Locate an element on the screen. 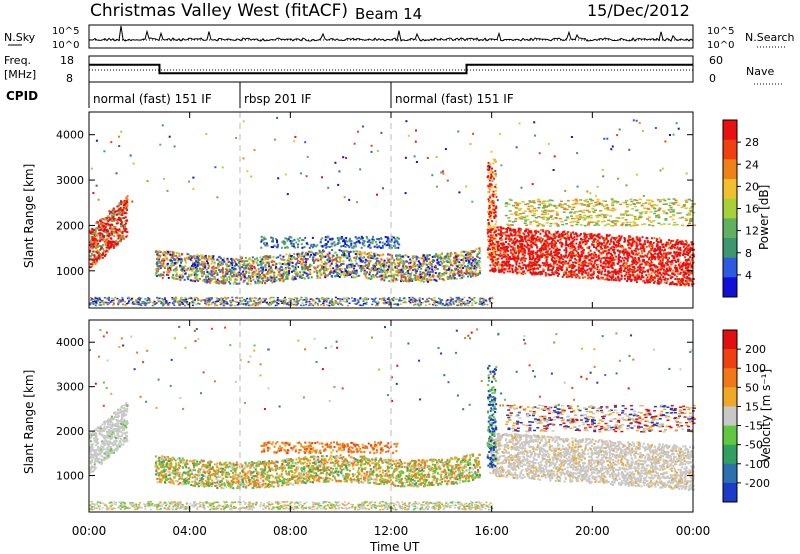  freq-trace is located at coordinates (391, 69).